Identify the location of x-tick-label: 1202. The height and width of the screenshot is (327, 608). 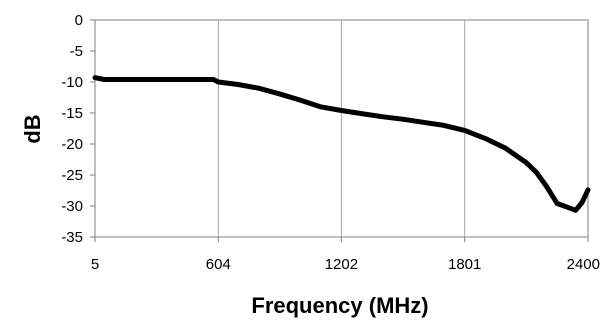
(341, 264).